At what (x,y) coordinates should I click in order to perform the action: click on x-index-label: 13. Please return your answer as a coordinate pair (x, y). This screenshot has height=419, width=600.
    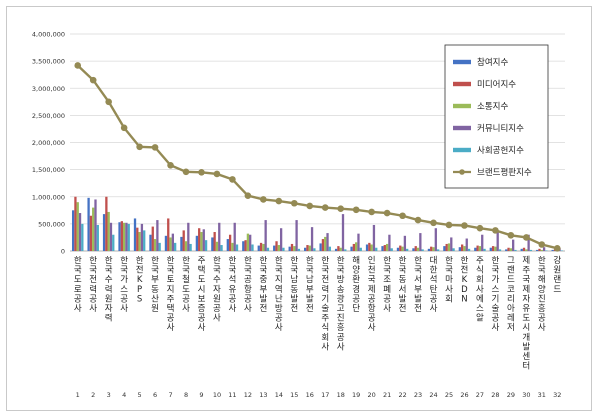
    Looking at the image, I should click on (263, 395).